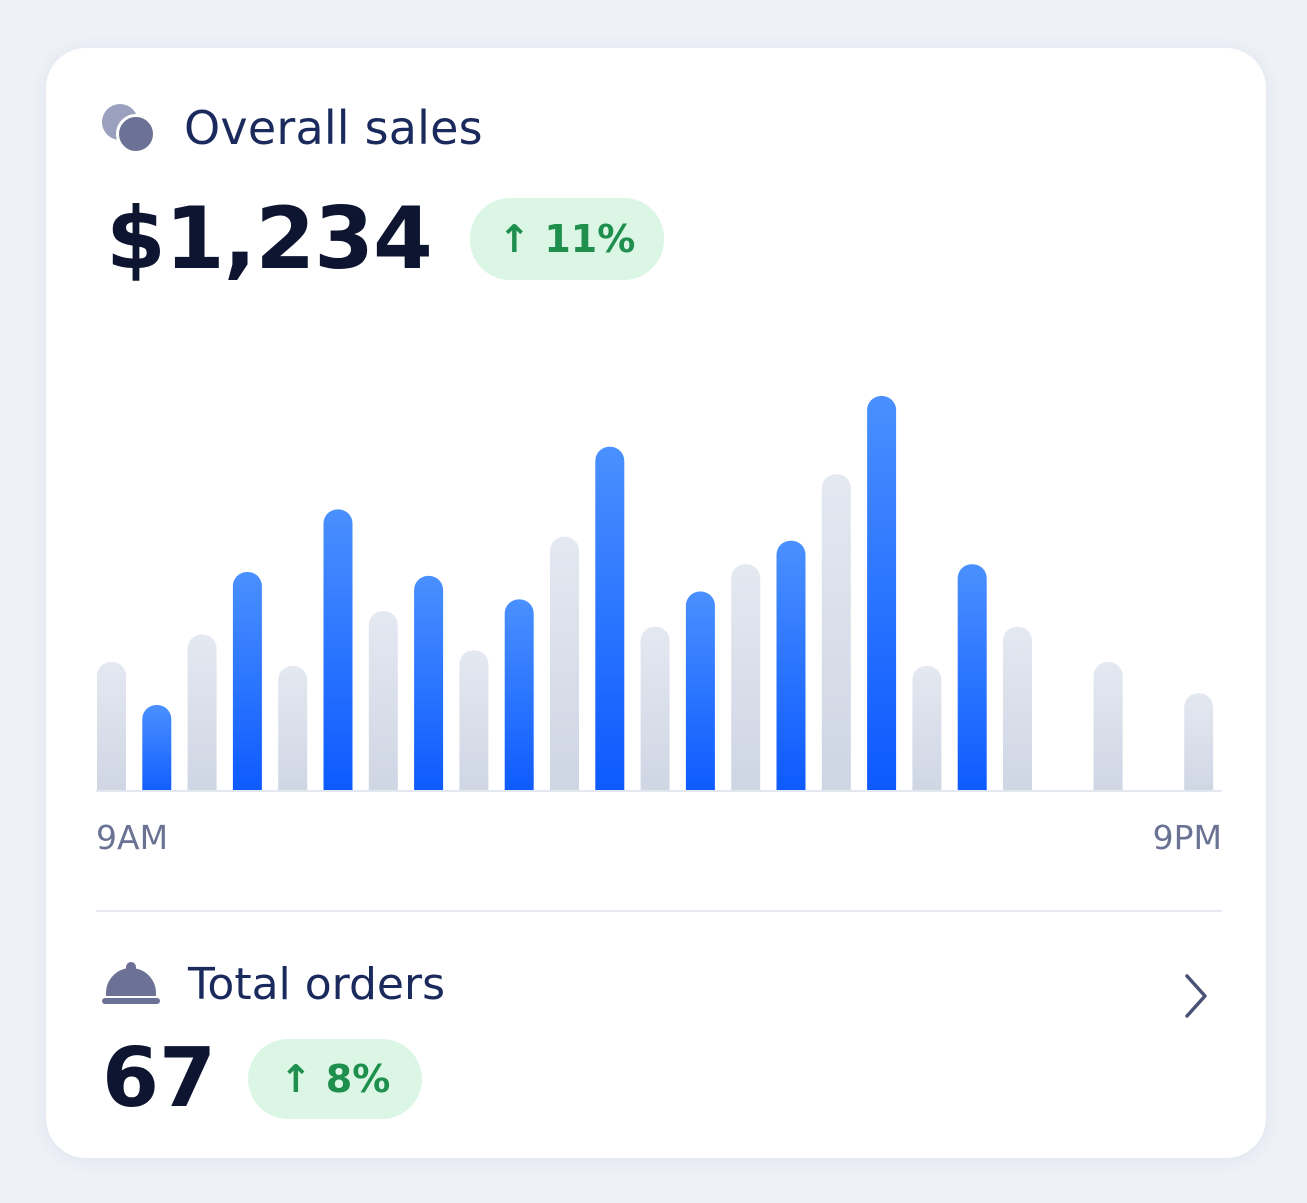 This screenshot has width=1307, height=1203. Describe the element at coordinates (333, 128) in the screenshot. I see `sales-title: Overall sales` at that location.